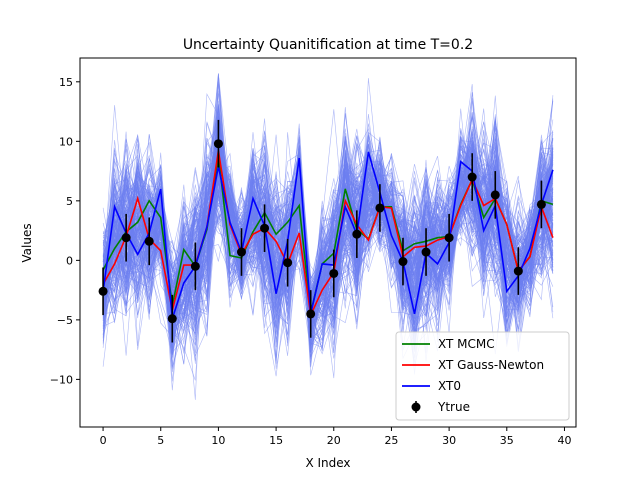 The image size is (640, 484). Describe the element at coordinates (334, 440) in the screenshot. I see `x-tick-label: 20` at that location.